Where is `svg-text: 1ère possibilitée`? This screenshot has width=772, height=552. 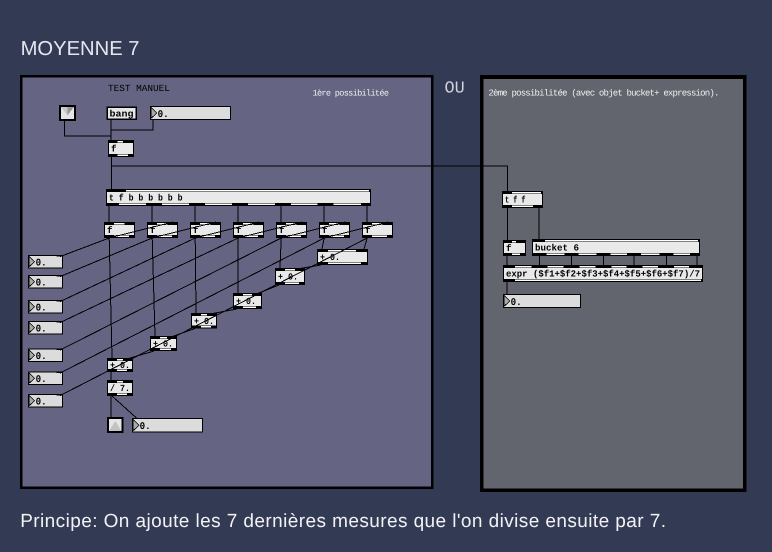 svg-text: 1ère possibilitée is located at coordinates (351, 94).